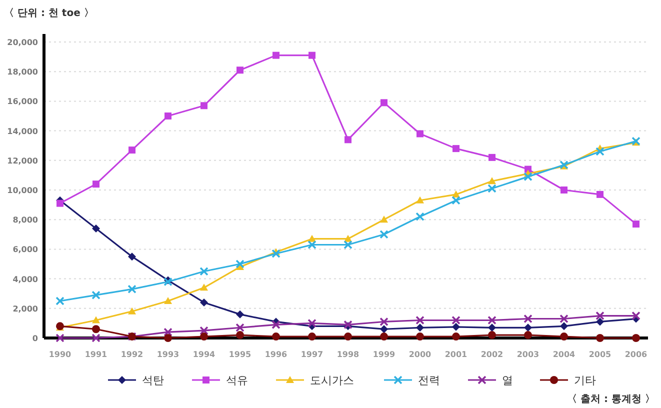  Describe the element at coordinates (153, 380) in the screenshot. I see `legend-label: 석탄` at that location.